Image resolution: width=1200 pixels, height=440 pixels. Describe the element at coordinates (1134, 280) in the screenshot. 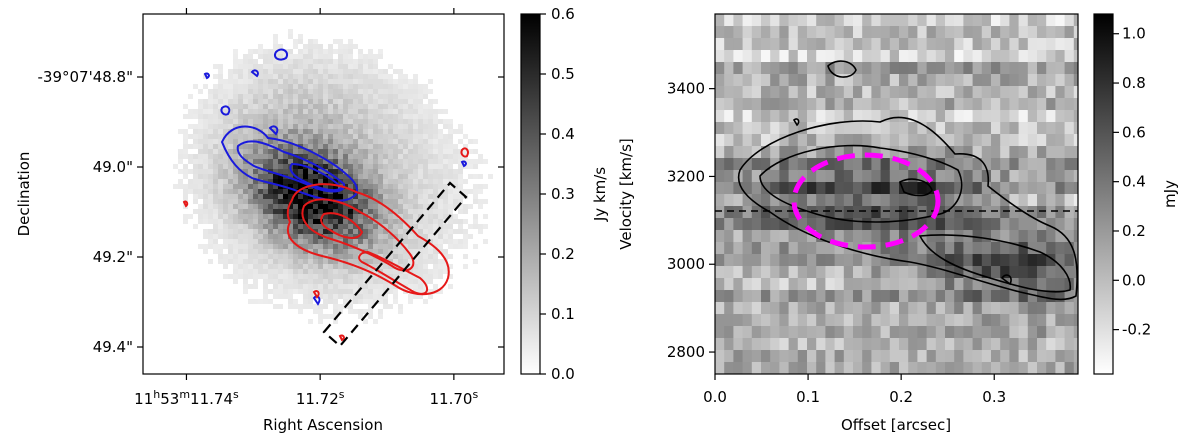

I see `cbar2-tick-label: 0.0` at that location.